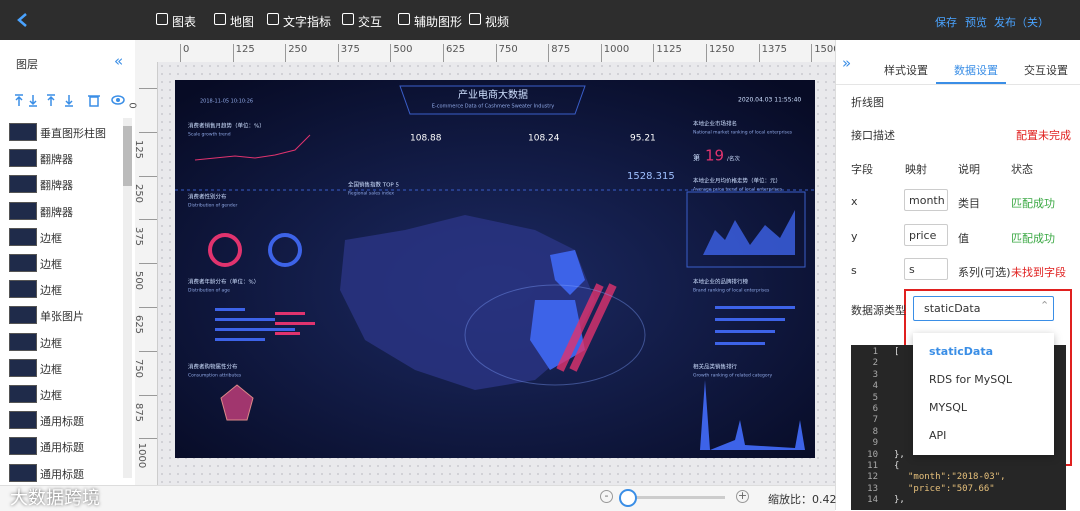 The height and width of the screenshot is (511, 1080). What do you see at coordinates (854, 236) in the screenshot?
I see `table-cell: y` at bounding box center [854, 236].